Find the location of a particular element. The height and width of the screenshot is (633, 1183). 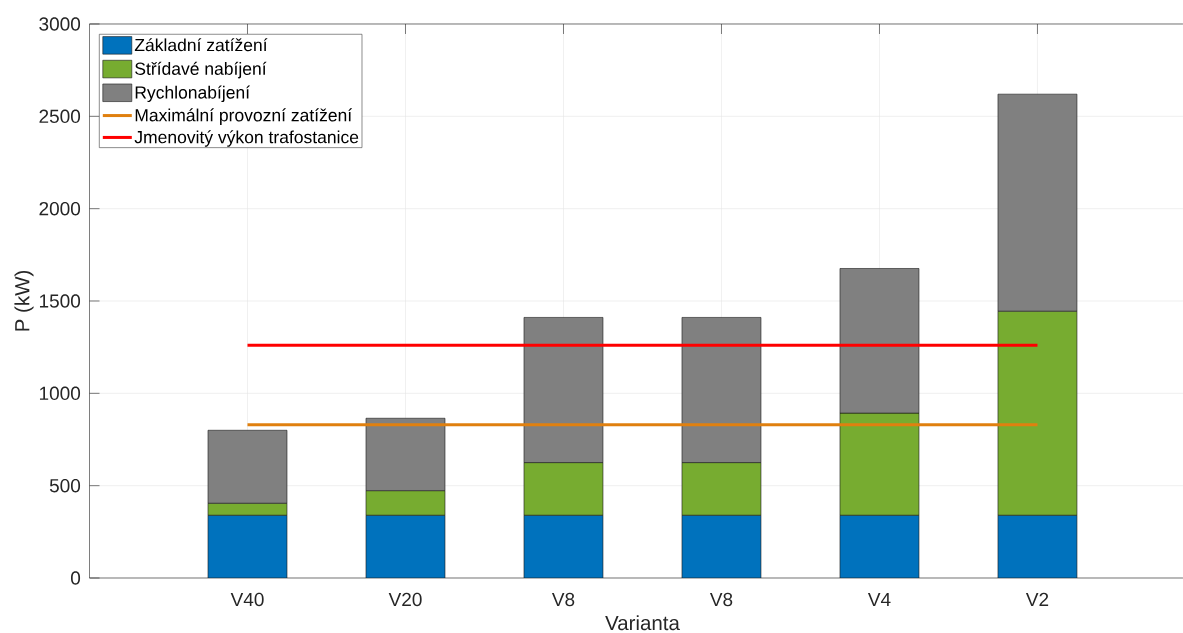

x-axis-title: Varianta is located at coordinates (642, 623).